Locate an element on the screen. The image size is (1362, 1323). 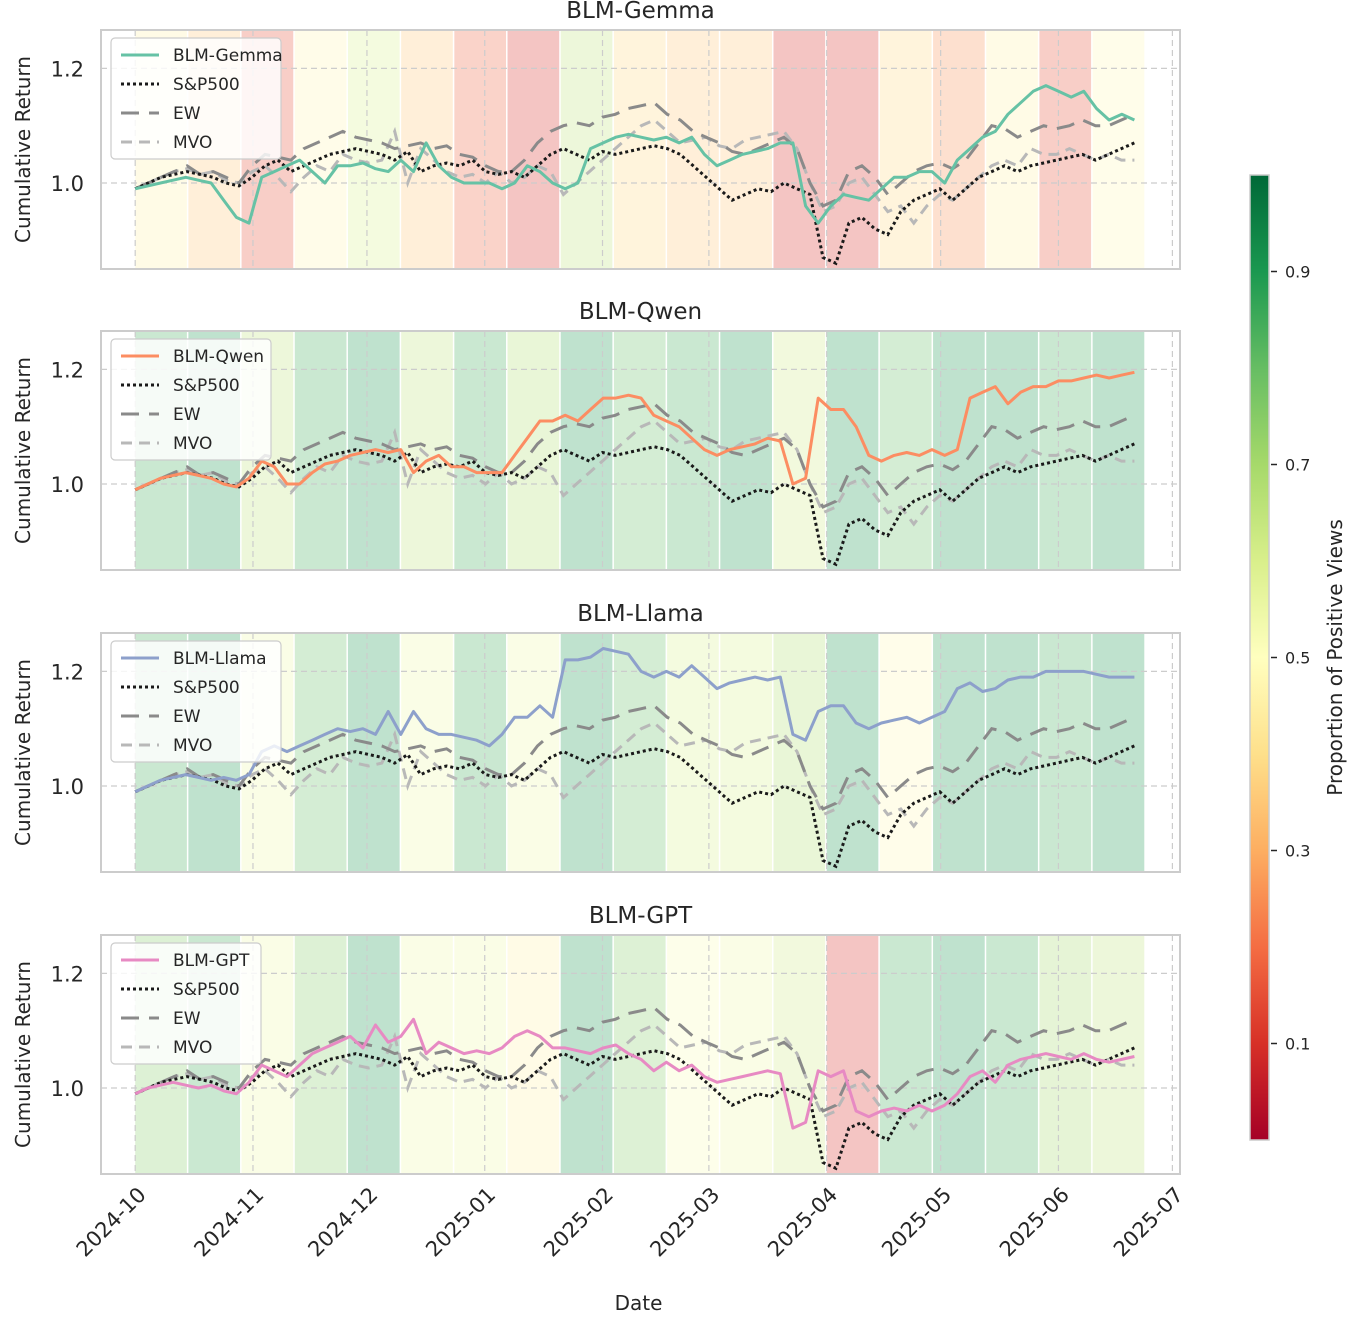
legend: BLM-GPT S&P500 EW MVO is located at coordinates (186, 1003).